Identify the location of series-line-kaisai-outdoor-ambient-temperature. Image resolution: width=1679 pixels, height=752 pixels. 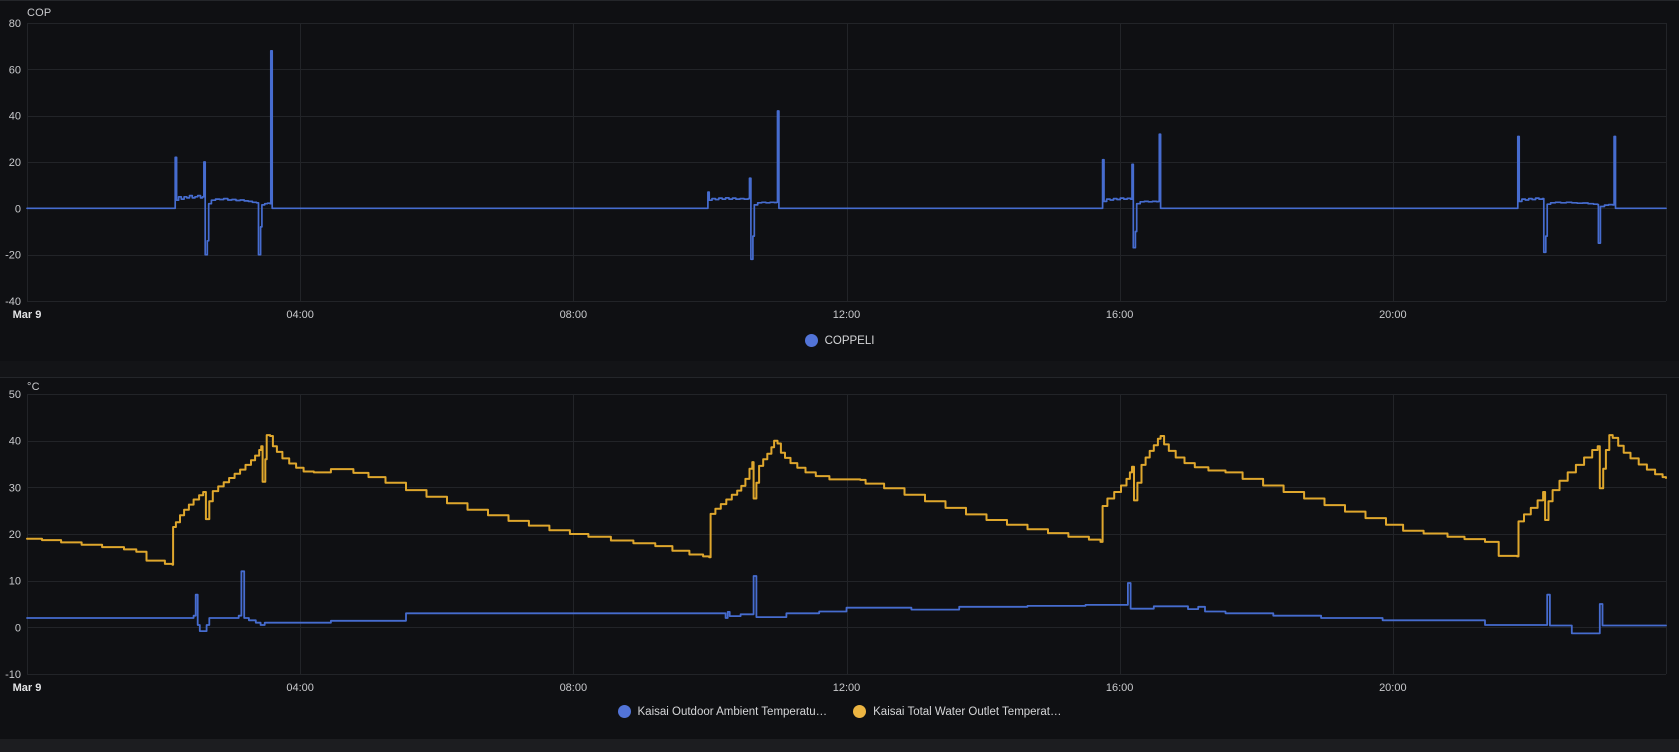
(846, 602).